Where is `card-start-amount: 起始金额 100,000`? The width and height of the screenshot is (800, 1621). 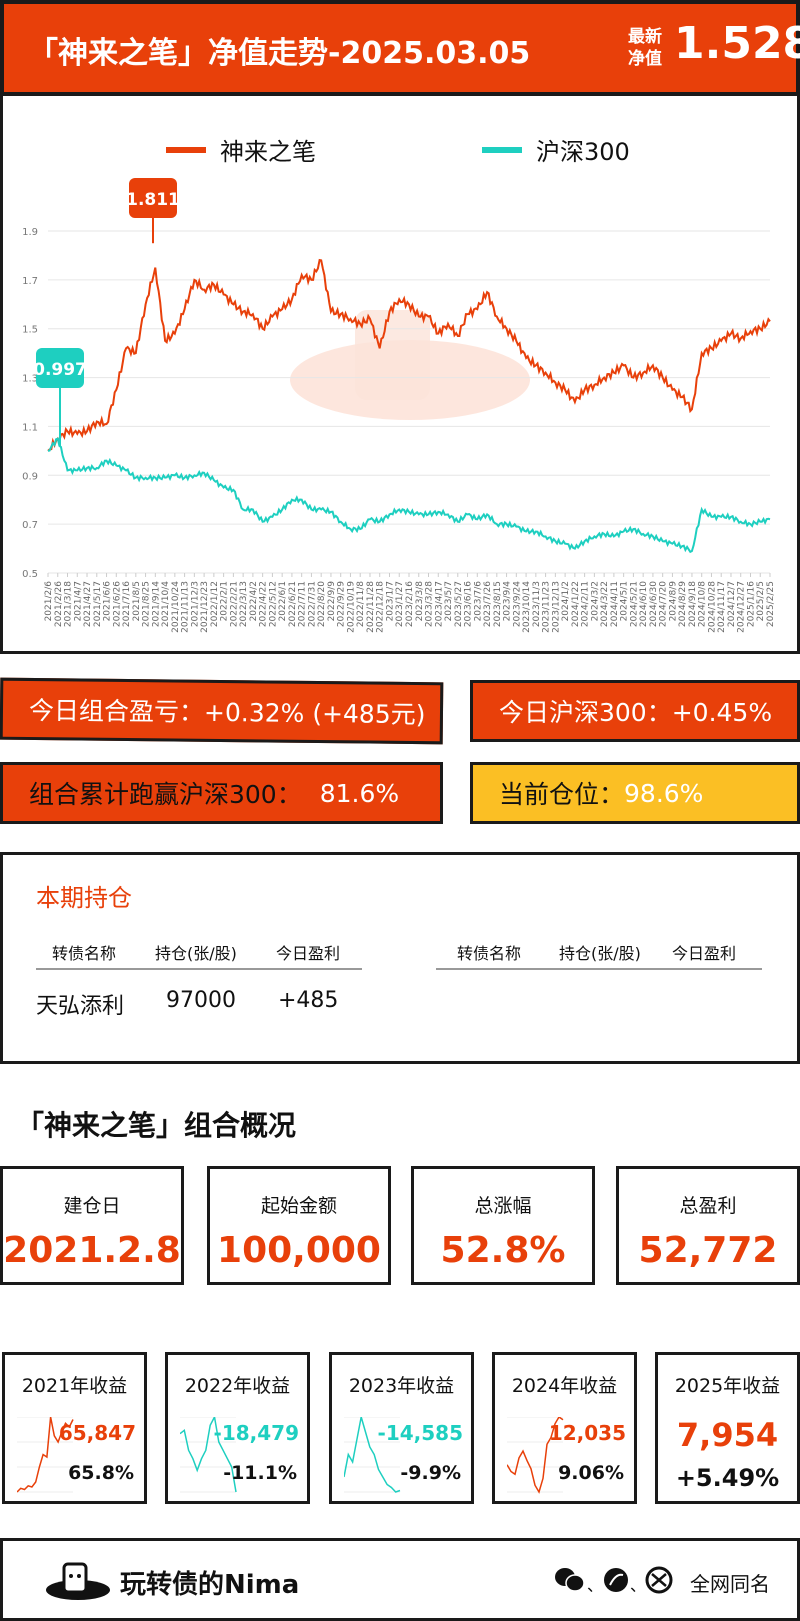
card-start-amount: 起始金额 100,000 is located at coordinates (299, 1225).